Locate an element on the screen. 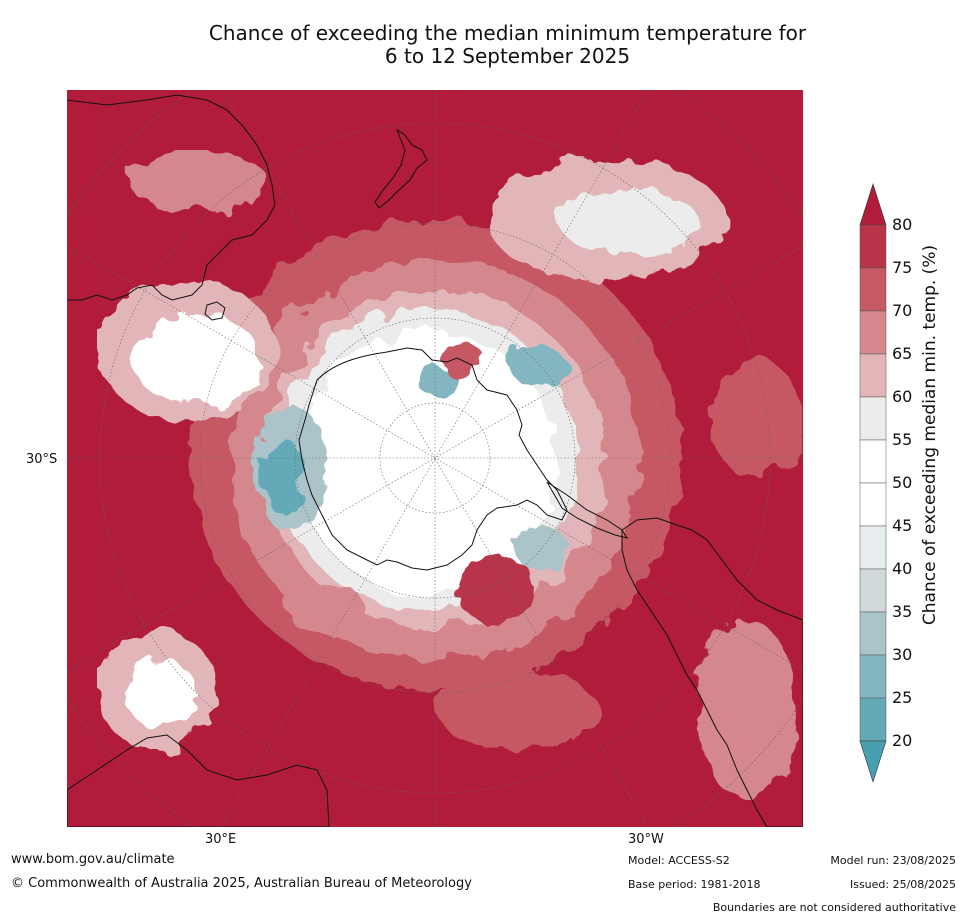 The image size is (965, 919). model-run-info: Model run: 23/08/2025 is located at coordinates (893, 860).